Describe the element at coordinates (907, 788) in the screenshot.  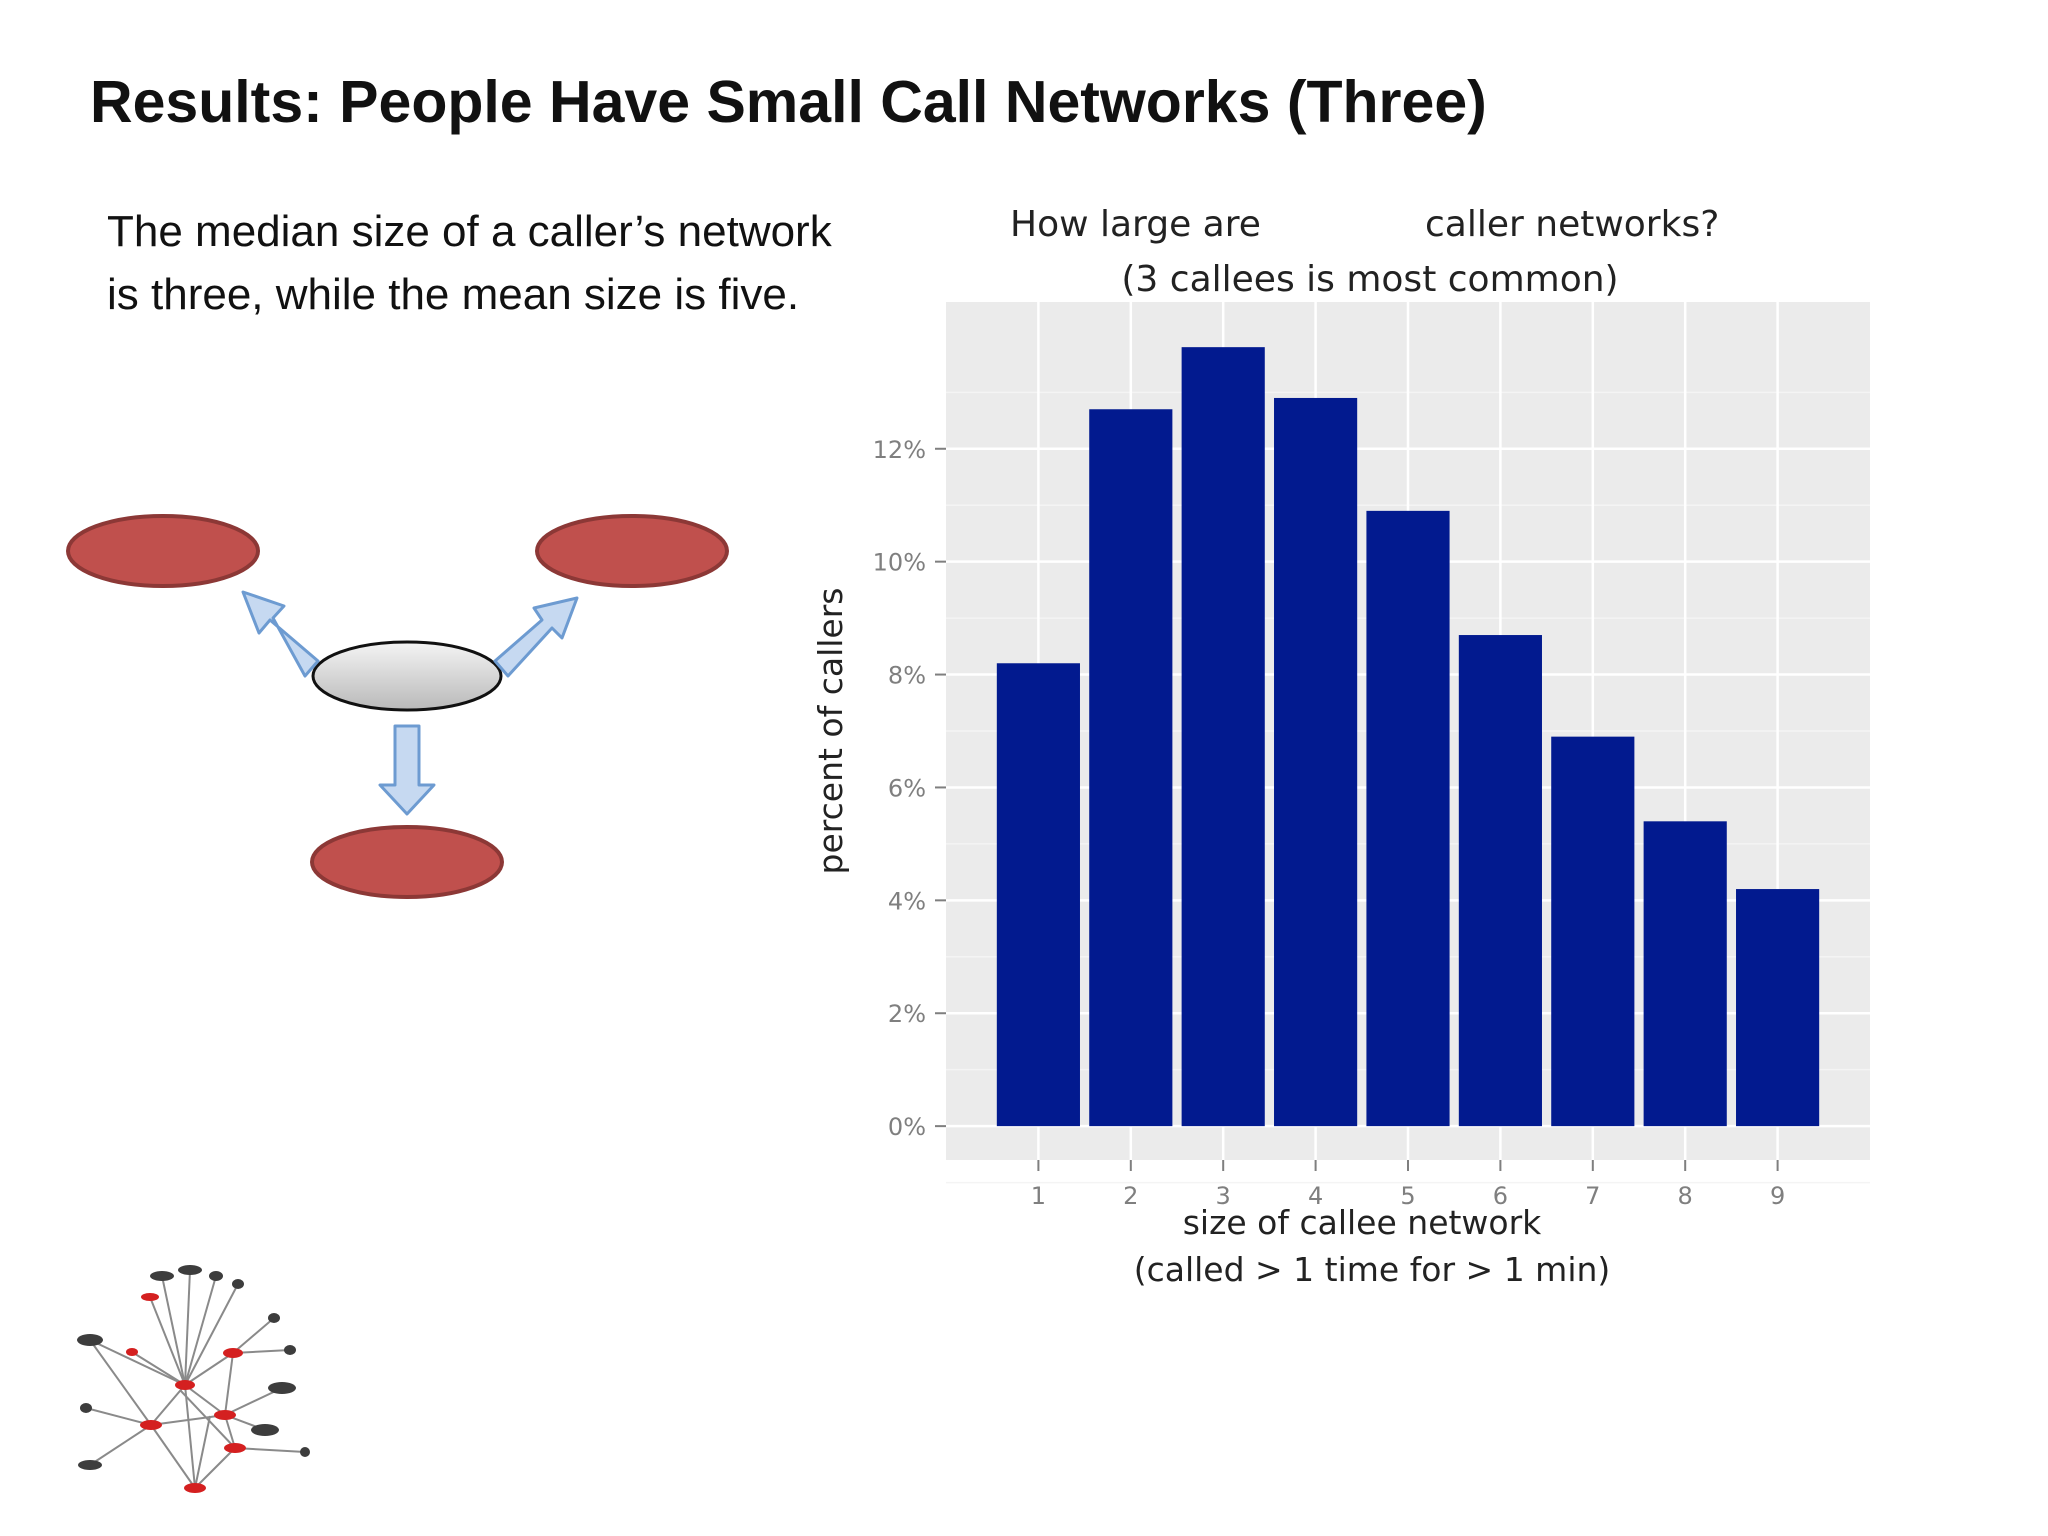
I see `y-tick-label: 6%` at that location.